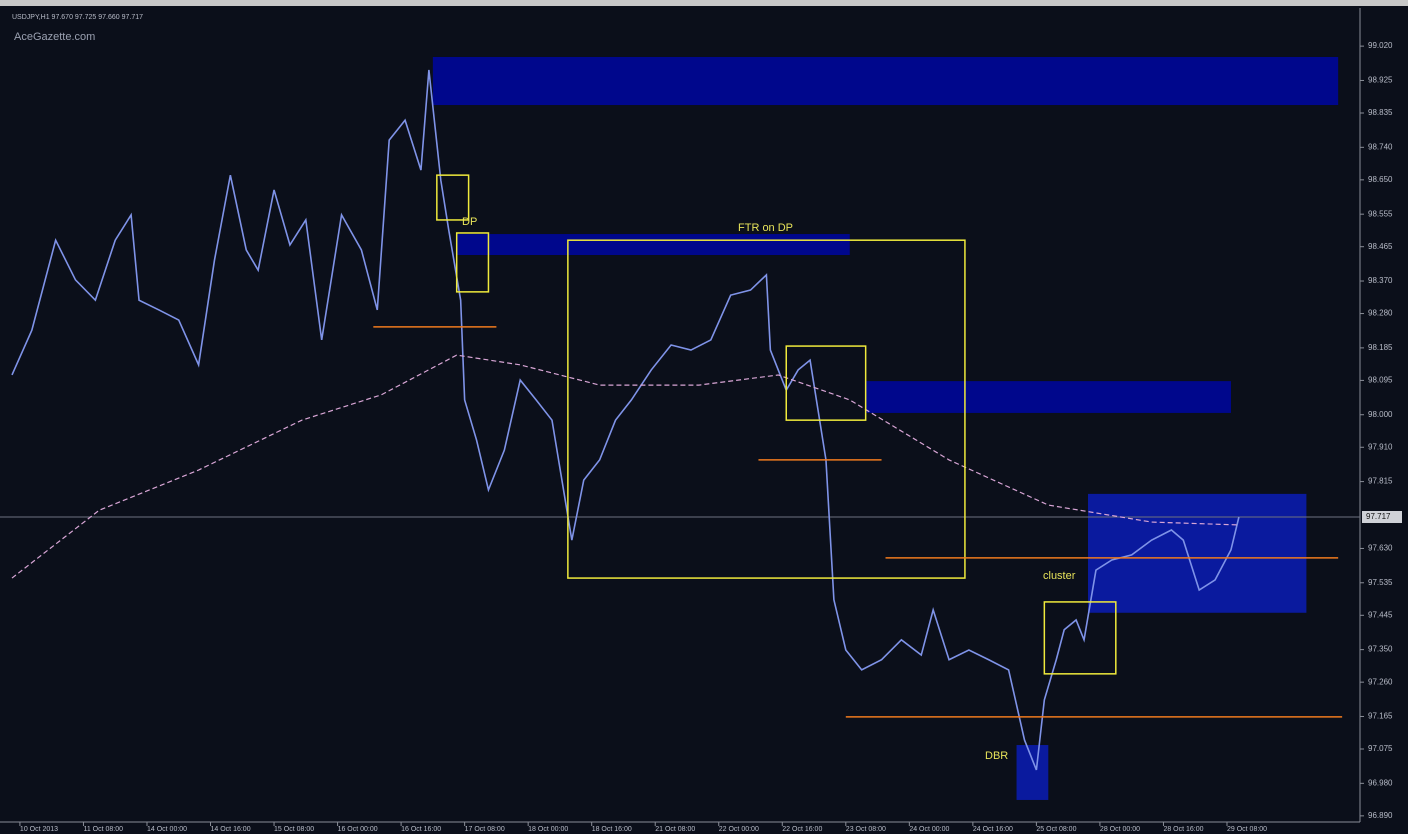  Describe the element at coordinates (1380, 280) in the screenshot. I see `y-tick-label: 98.370` at that location.